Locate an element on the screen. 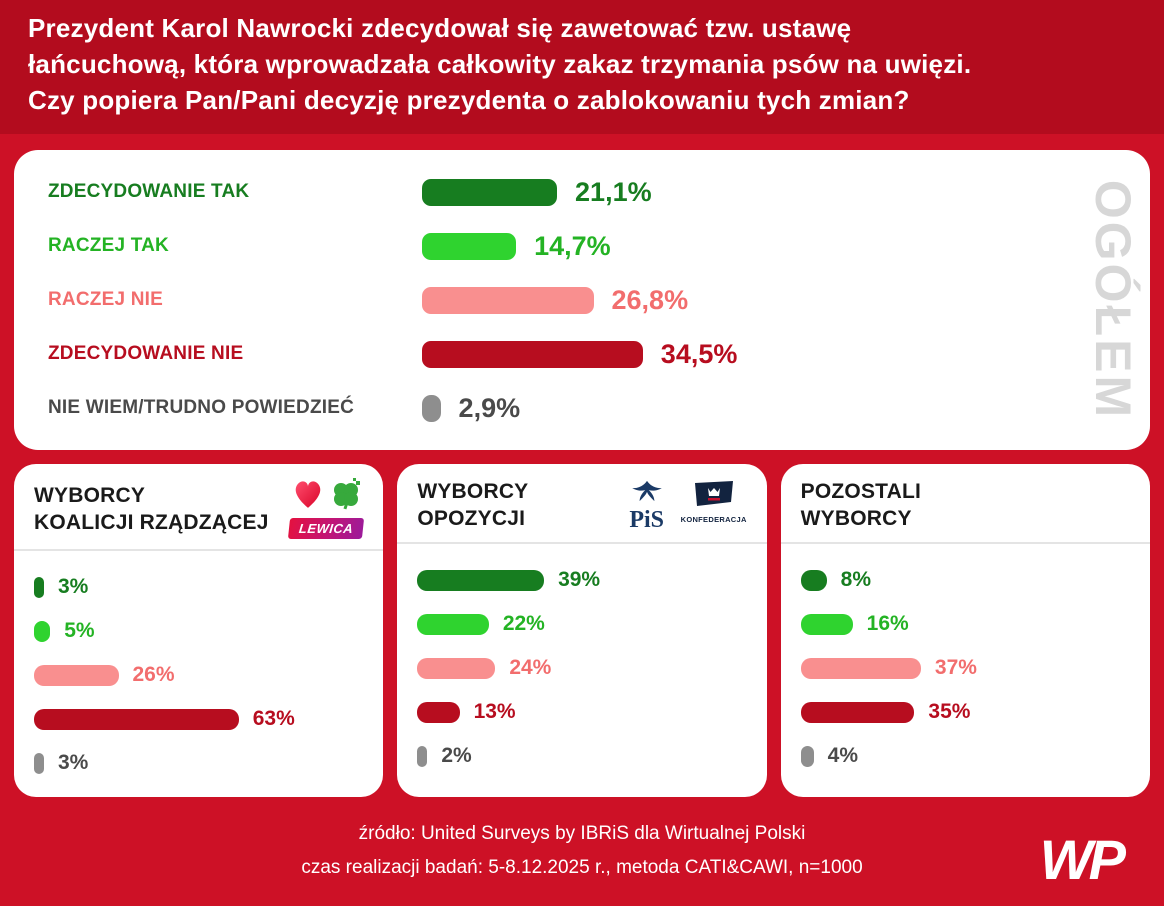 This screenshot has height=906, width=1164. answer-value: 14,7% is located at coordinates (572, 245).